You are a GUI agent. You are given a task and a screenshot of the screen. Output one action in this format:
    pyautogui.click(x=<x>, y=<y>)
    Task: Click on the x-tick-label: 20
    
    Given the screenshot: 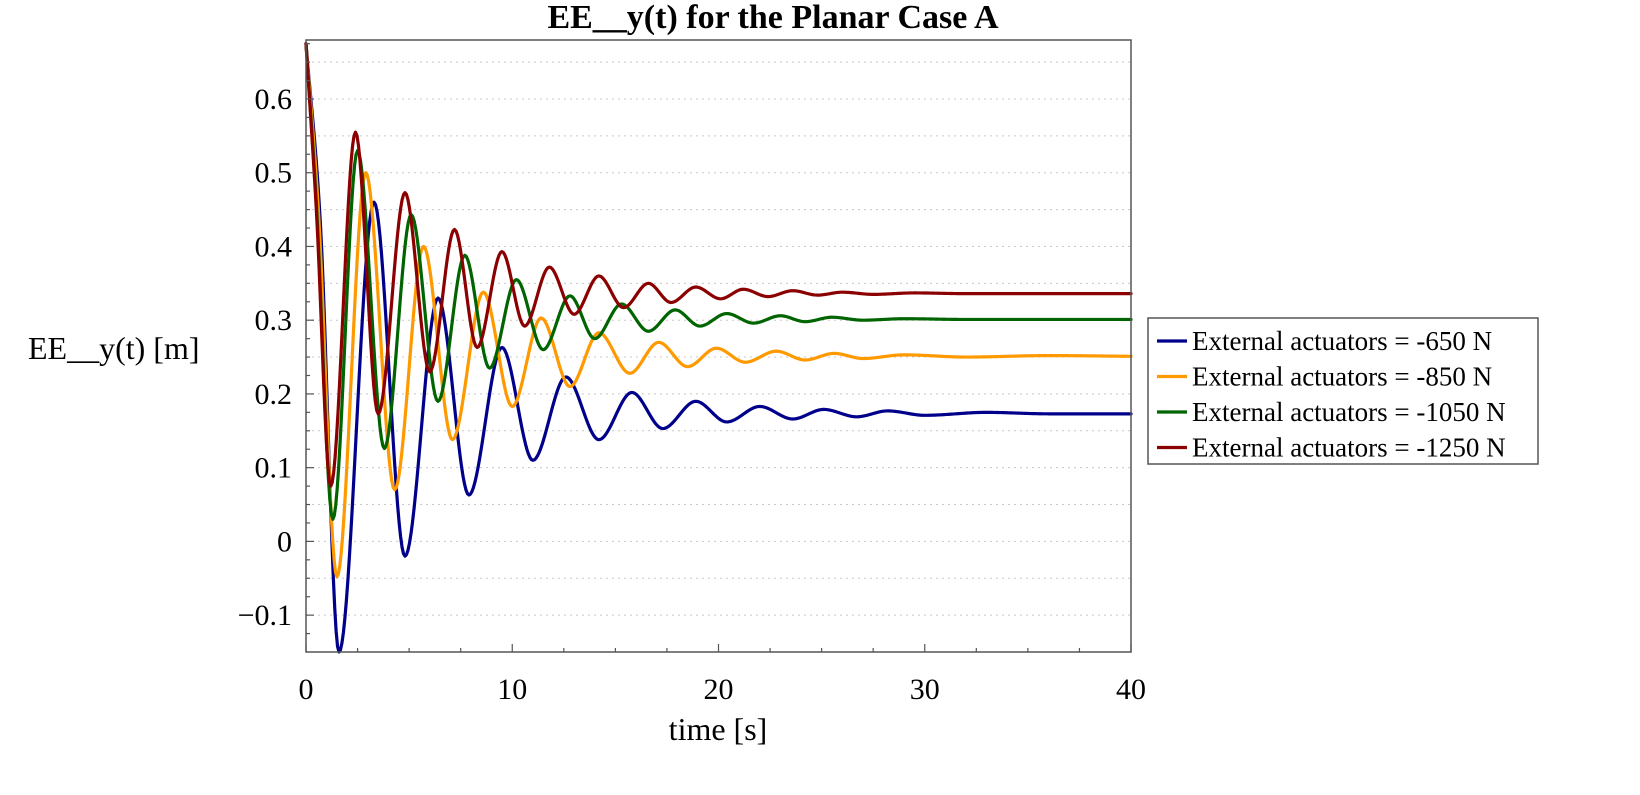 What is the action you would take?
    pyautogui.click(x=719, y=689)
    